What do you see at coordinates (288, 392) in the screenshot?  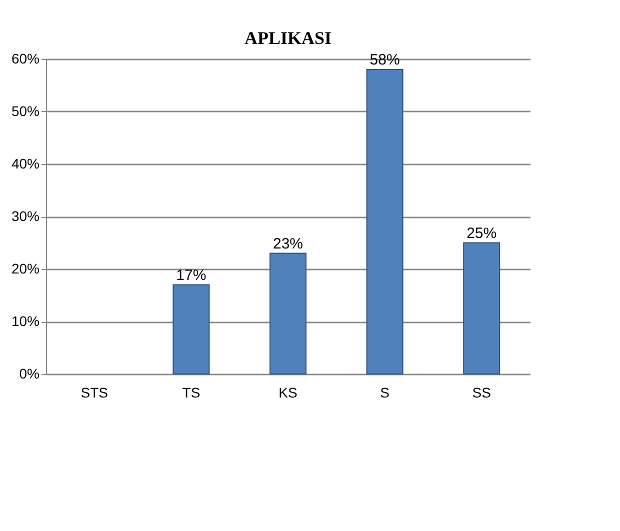 I see `x-tick-label: KS` at bounding box center [288, 392].